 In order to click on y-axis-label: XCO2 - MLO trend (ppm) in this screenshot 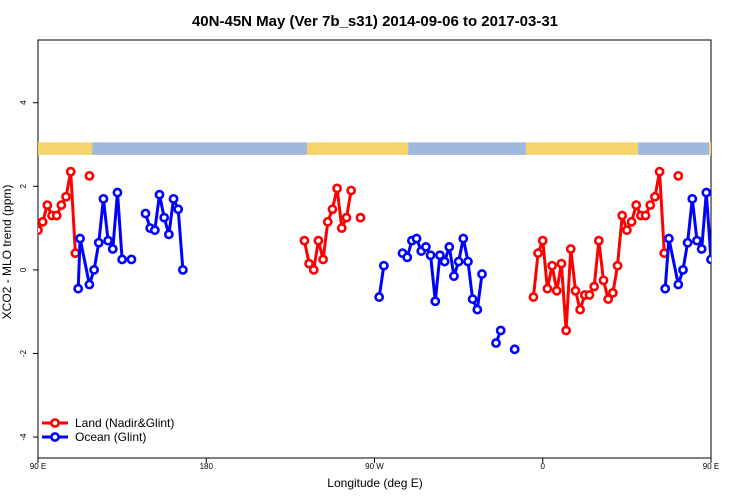, I will do `click(7, 252)`.